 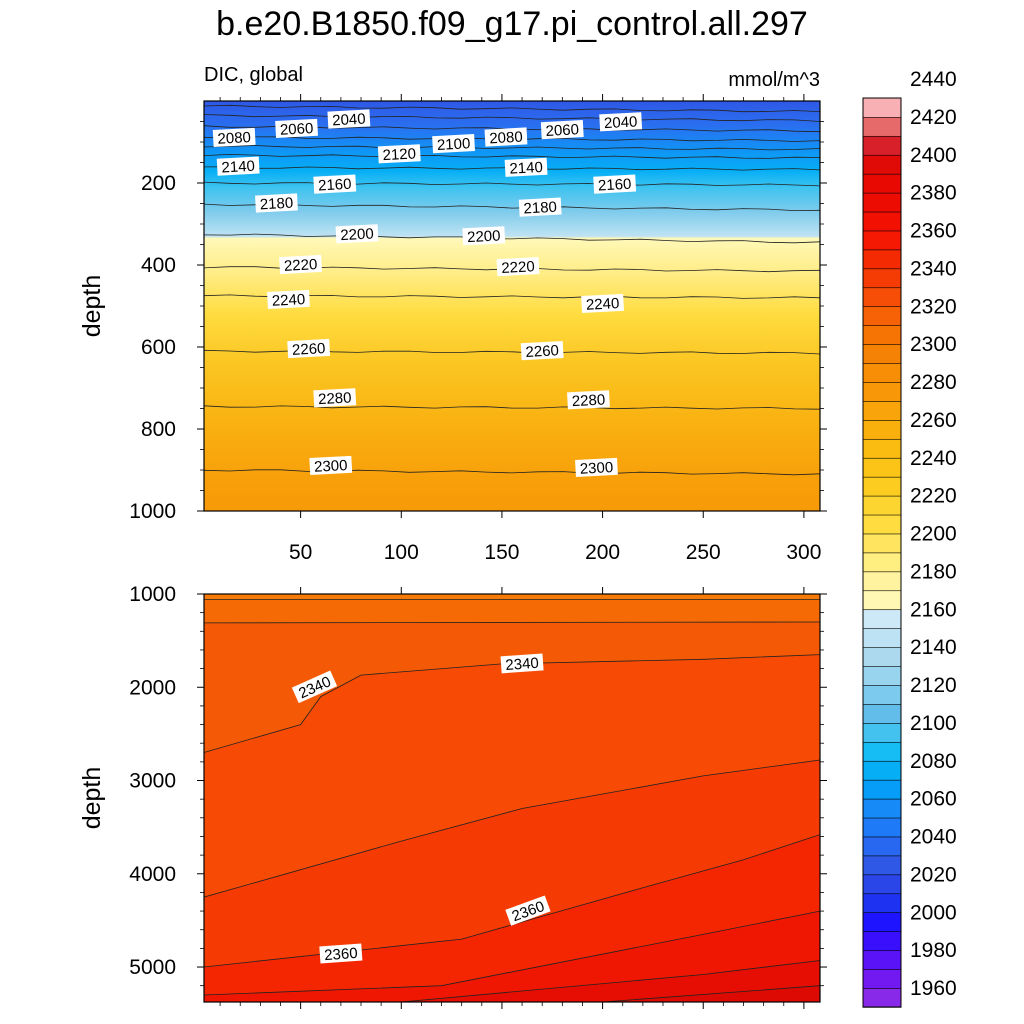 I want to click on colorbar-label: 2280, so click(x=933, y=382).